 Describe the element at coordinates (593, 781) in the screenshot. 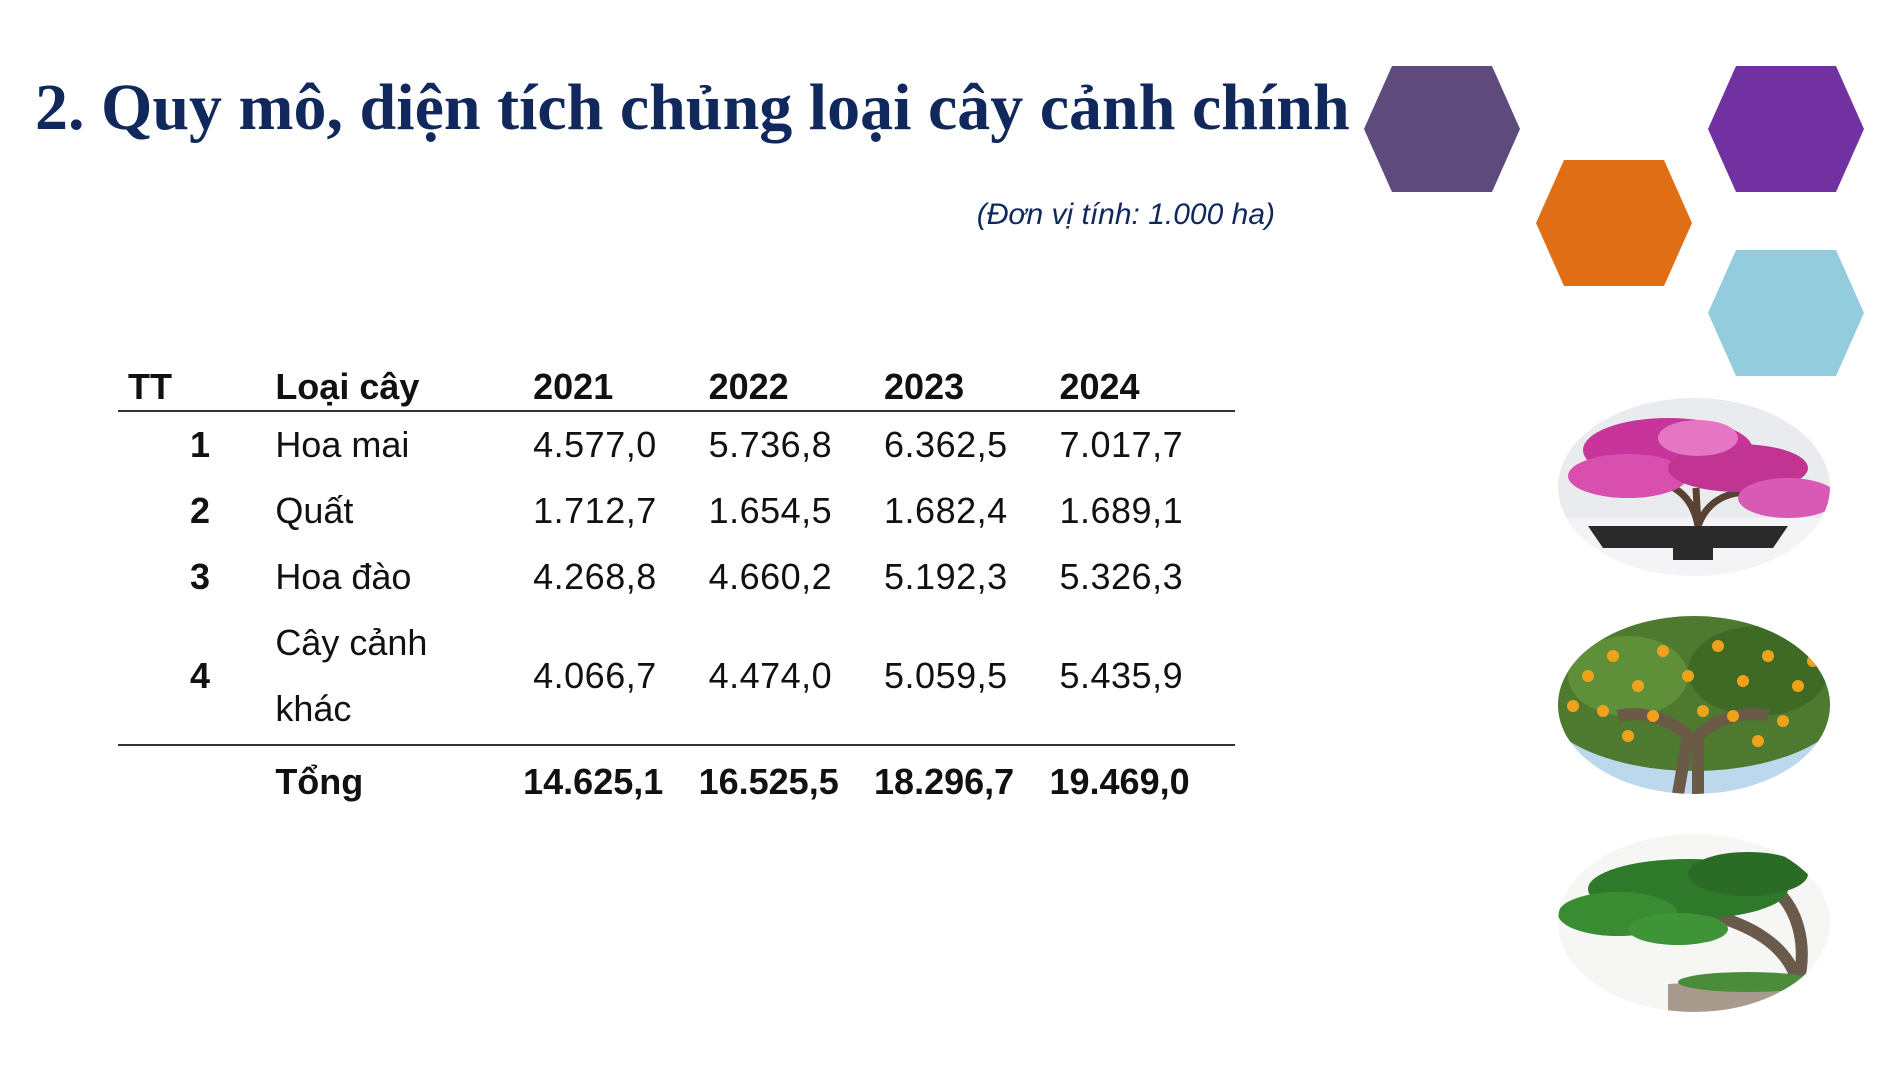

I see `total-value-2021: 14.625,1` at that location.